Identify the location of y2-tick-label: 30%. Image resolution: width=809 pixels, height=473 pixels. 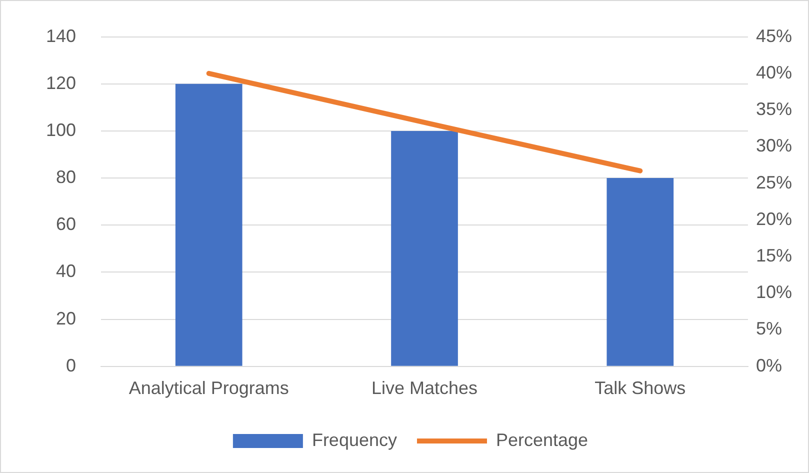
(774, 146).